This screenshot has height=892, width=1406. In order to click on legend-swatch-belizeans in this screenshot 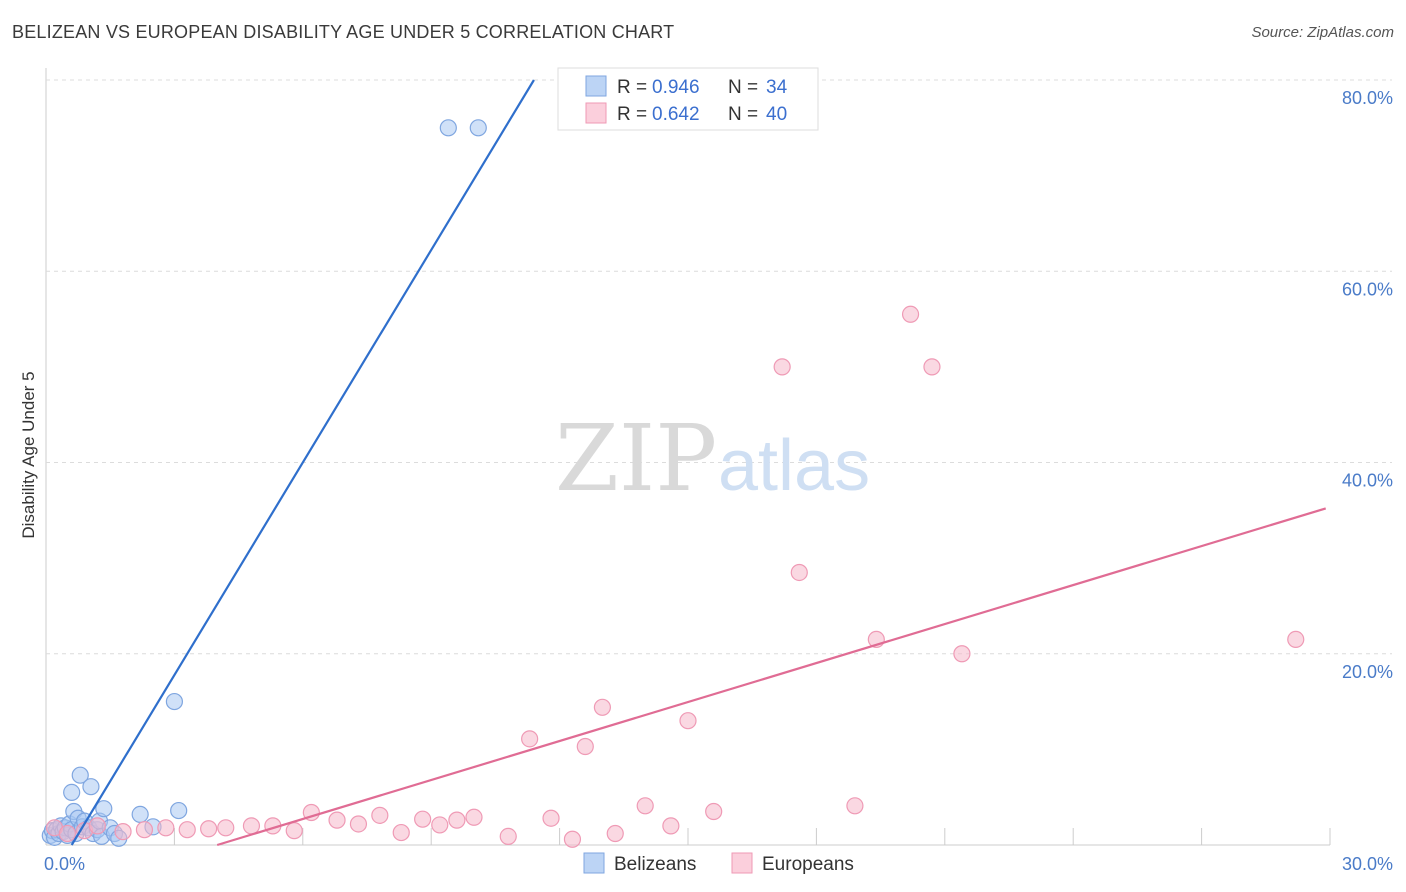, I will do `click(596, 86)`.